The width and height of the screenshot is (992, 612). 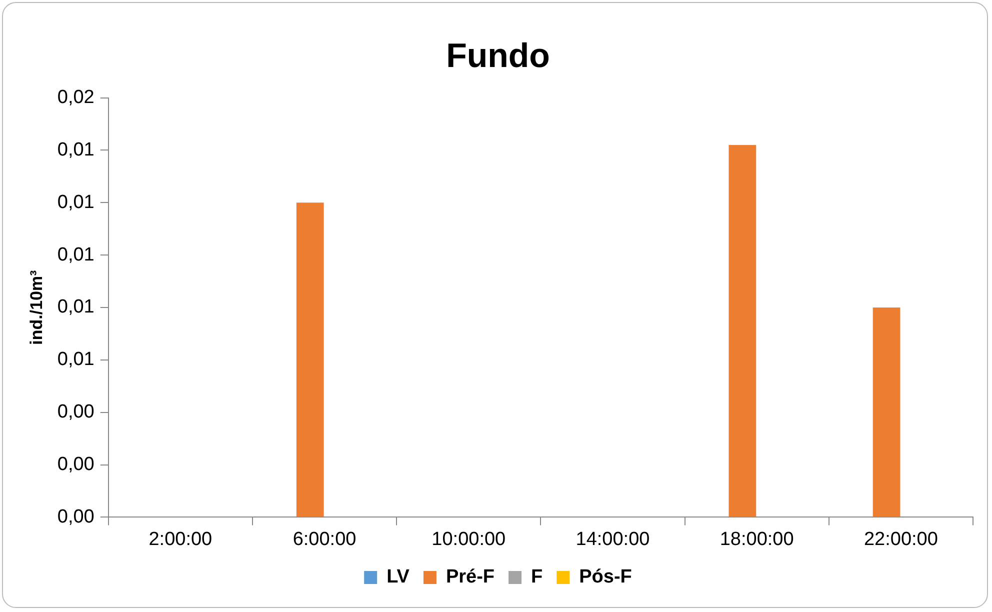 I want to click on legend-label: LV, so click(x=398, y=577).